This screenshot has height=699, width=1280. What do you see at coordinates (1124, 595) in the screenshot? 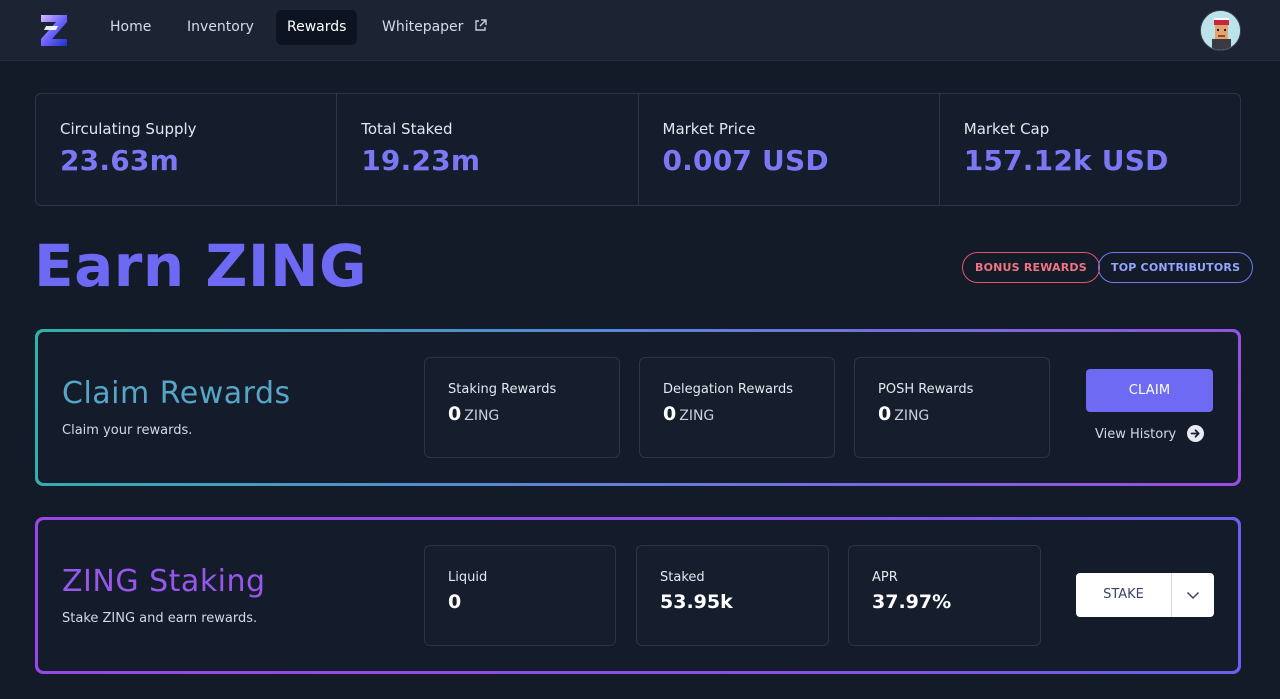
I see `stake-button: STAKE` at bounding box center [1124, 595].